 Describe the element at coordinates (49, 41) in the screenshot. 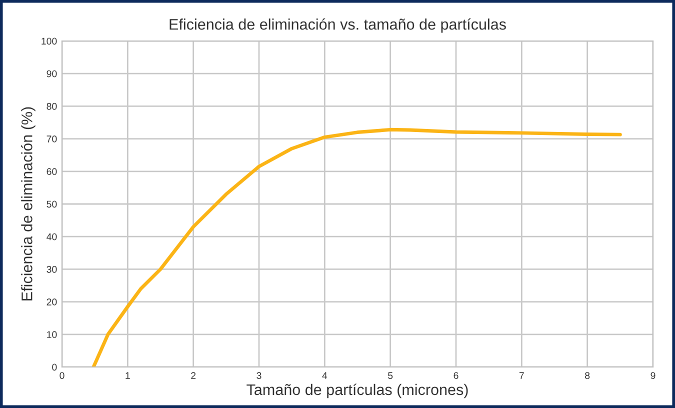

I see `y-tick-label: 100` at that location.